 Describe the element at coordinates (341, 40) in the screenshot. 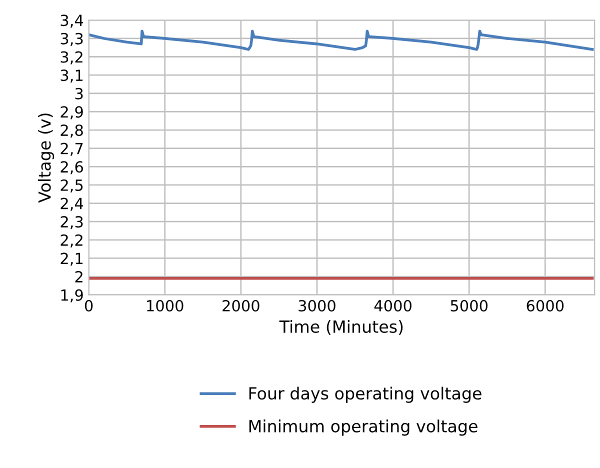

I see `line-series` at that location.